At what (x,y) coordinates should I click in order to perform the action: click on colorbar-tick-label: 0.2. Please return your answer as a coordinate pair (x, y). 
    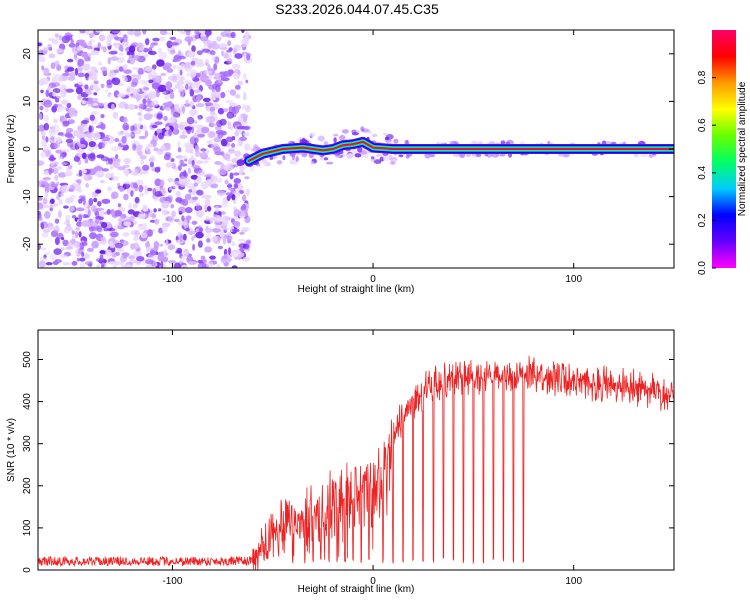
    Looking at the image, I should click on (702, 220).